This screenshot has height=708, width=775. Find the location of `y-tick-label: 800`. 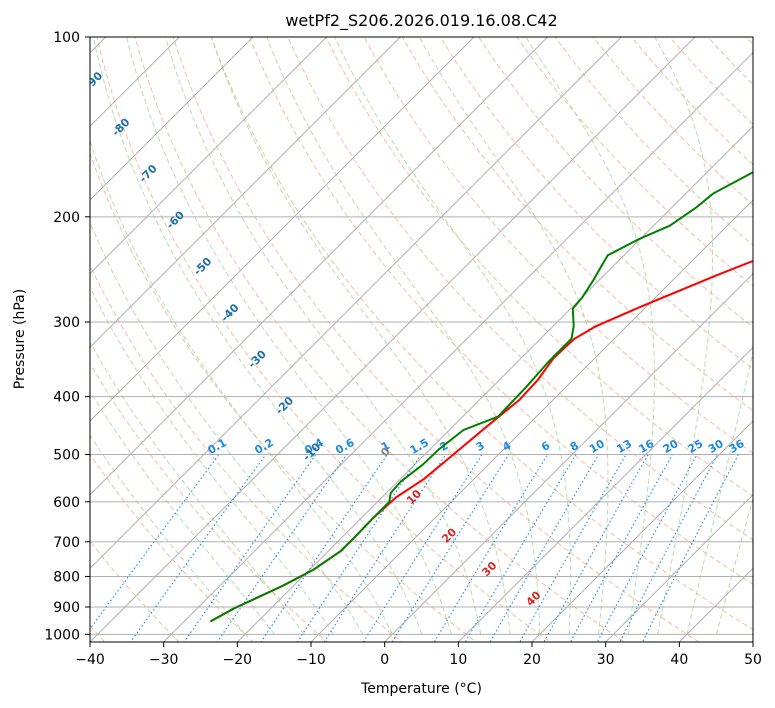

y-tick-label: 800 is located at coordinates (66, 577).